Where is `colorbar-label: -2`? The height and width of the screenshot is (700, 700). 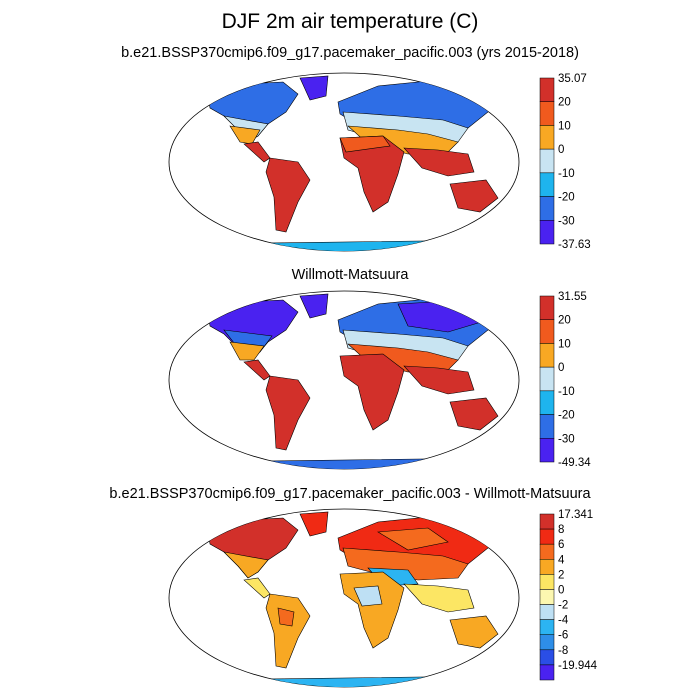
colorbar-label: -2 is located at coordinates (563, 606).